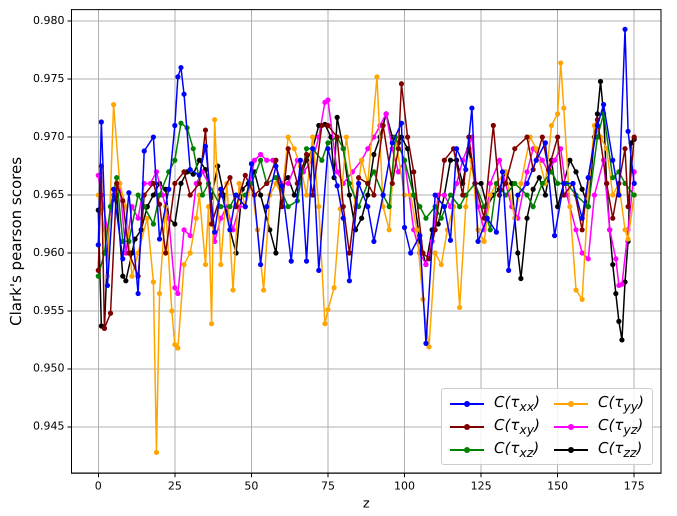 The image size is (677, 516). What do you see at coordinates (98, 486) in the screenshot?
I see `x-tick-label: 0` at bounding box center [98, 486].